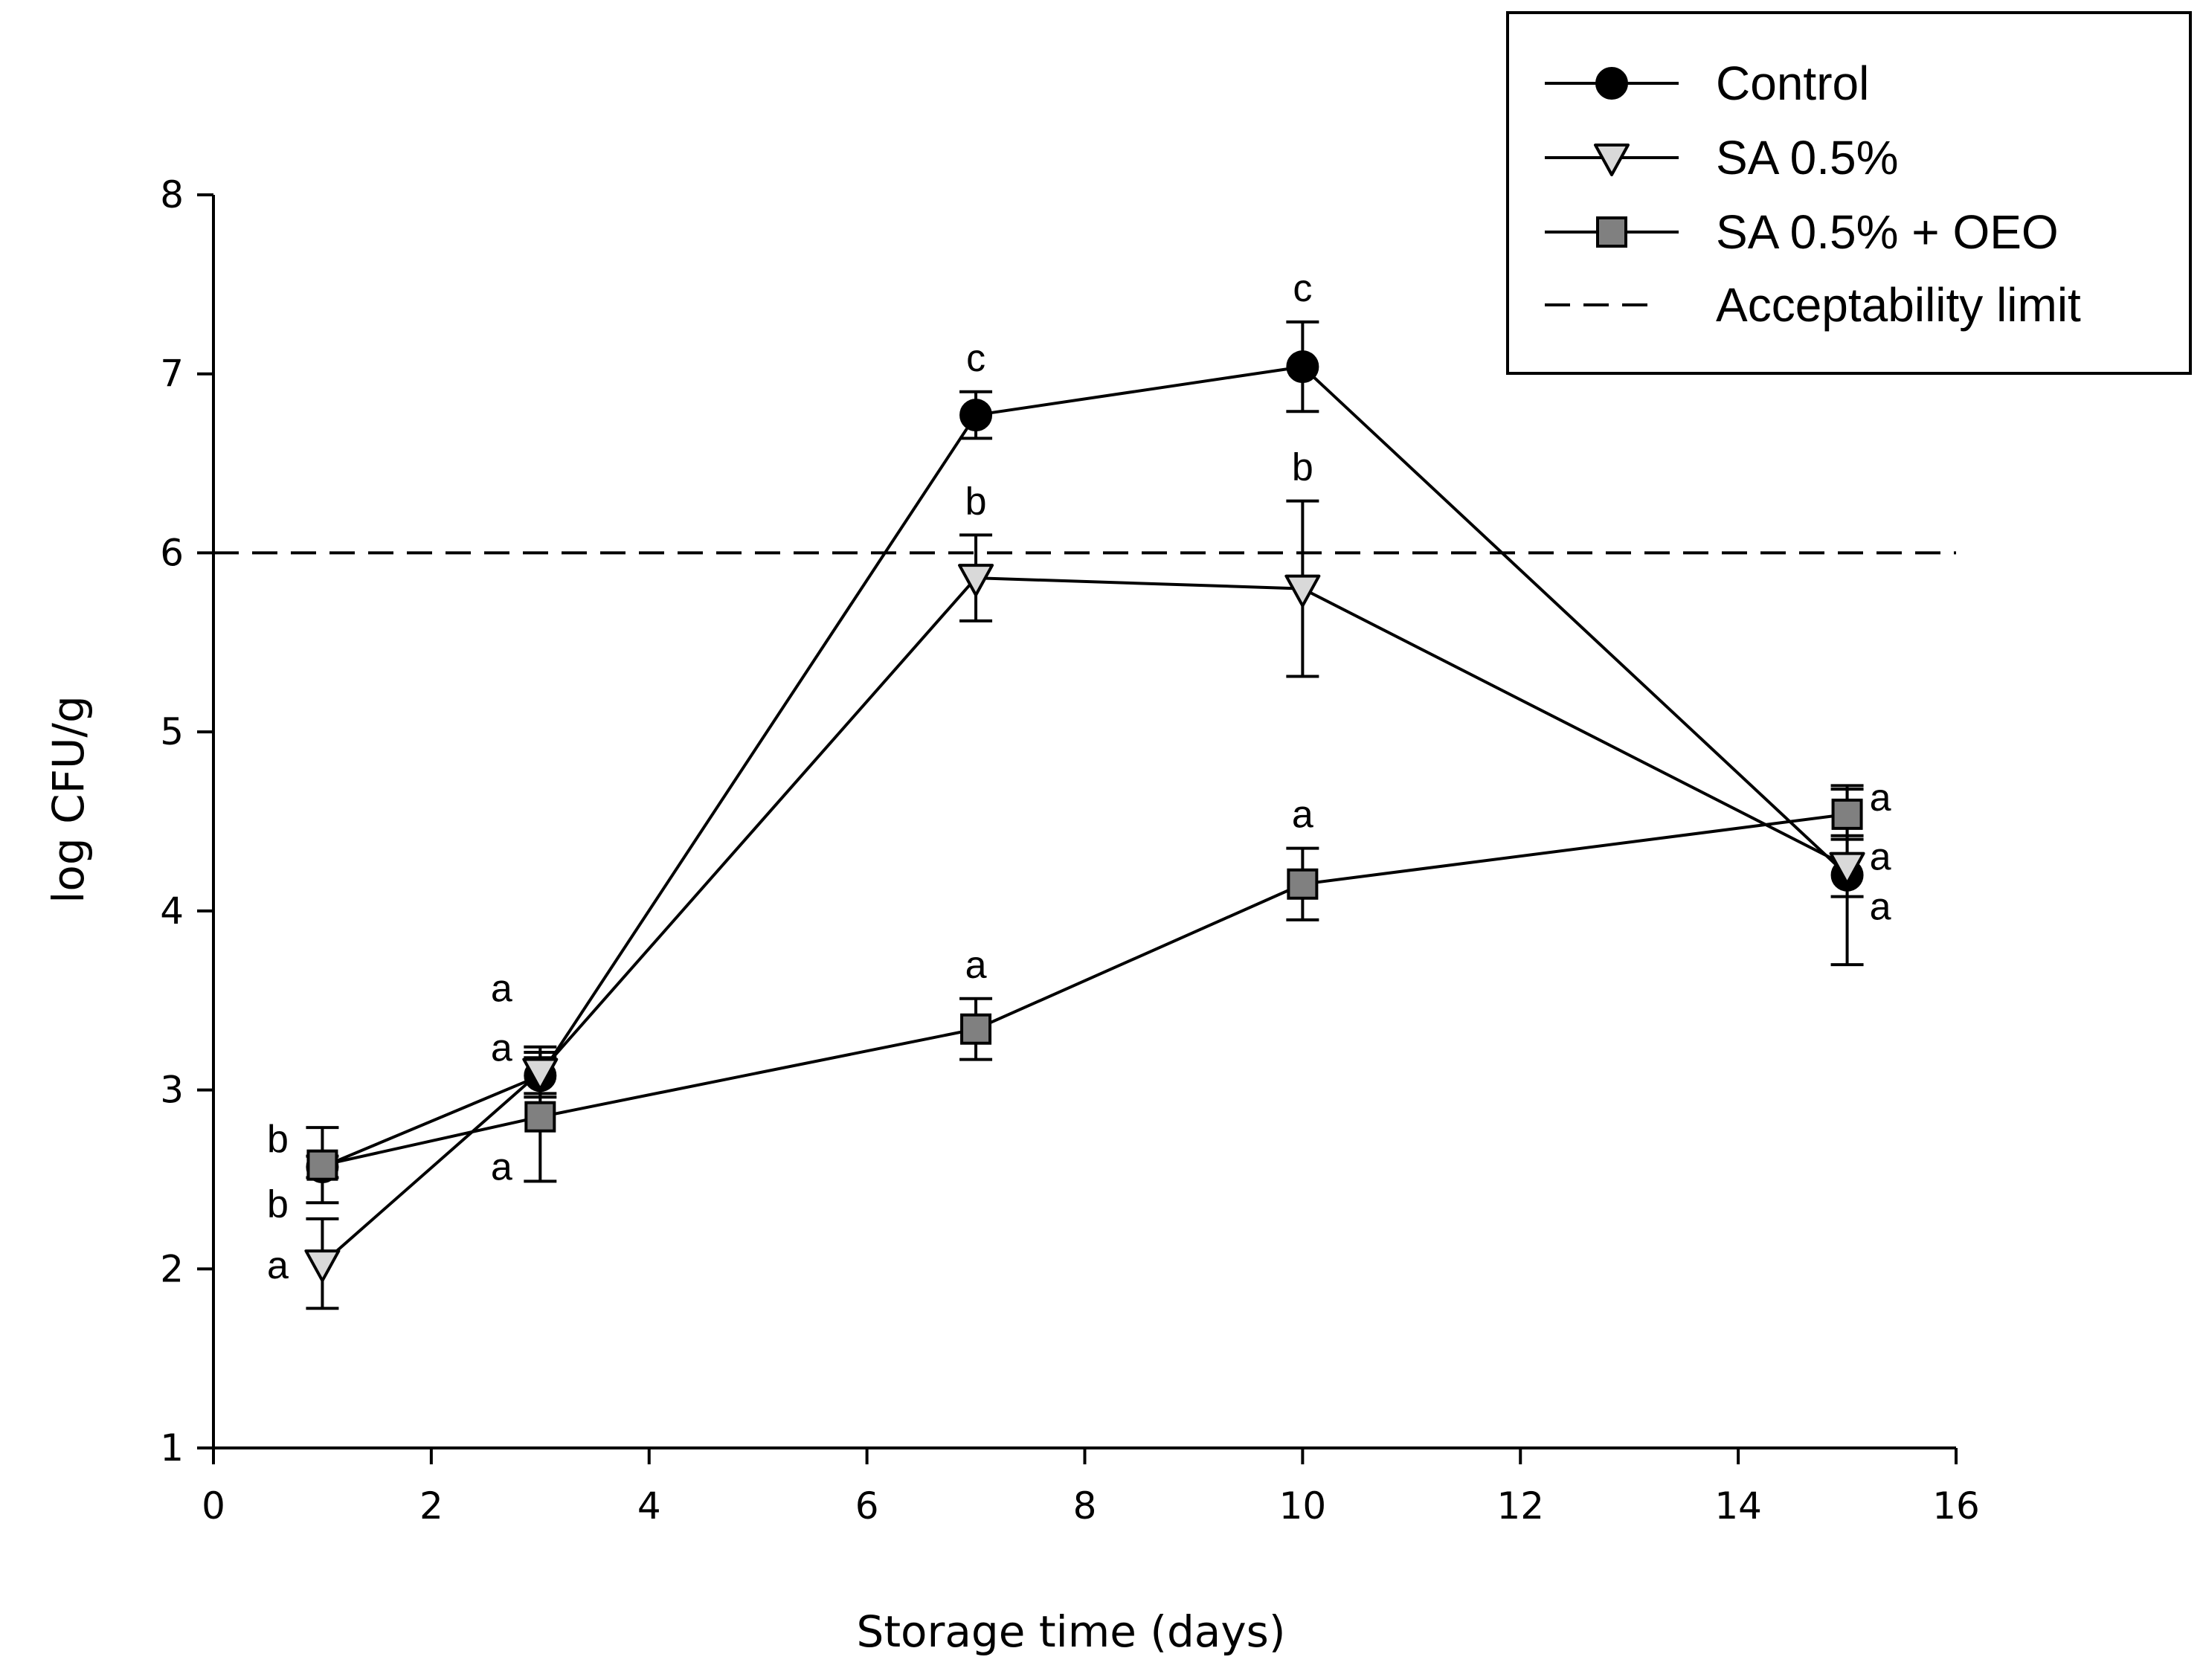 Image resolution: width=2203 pixels, height=1680 pixels. Describe the element at coordinates (172, 195) in the screenshot. I see `y-tick-label: 8` at that location.